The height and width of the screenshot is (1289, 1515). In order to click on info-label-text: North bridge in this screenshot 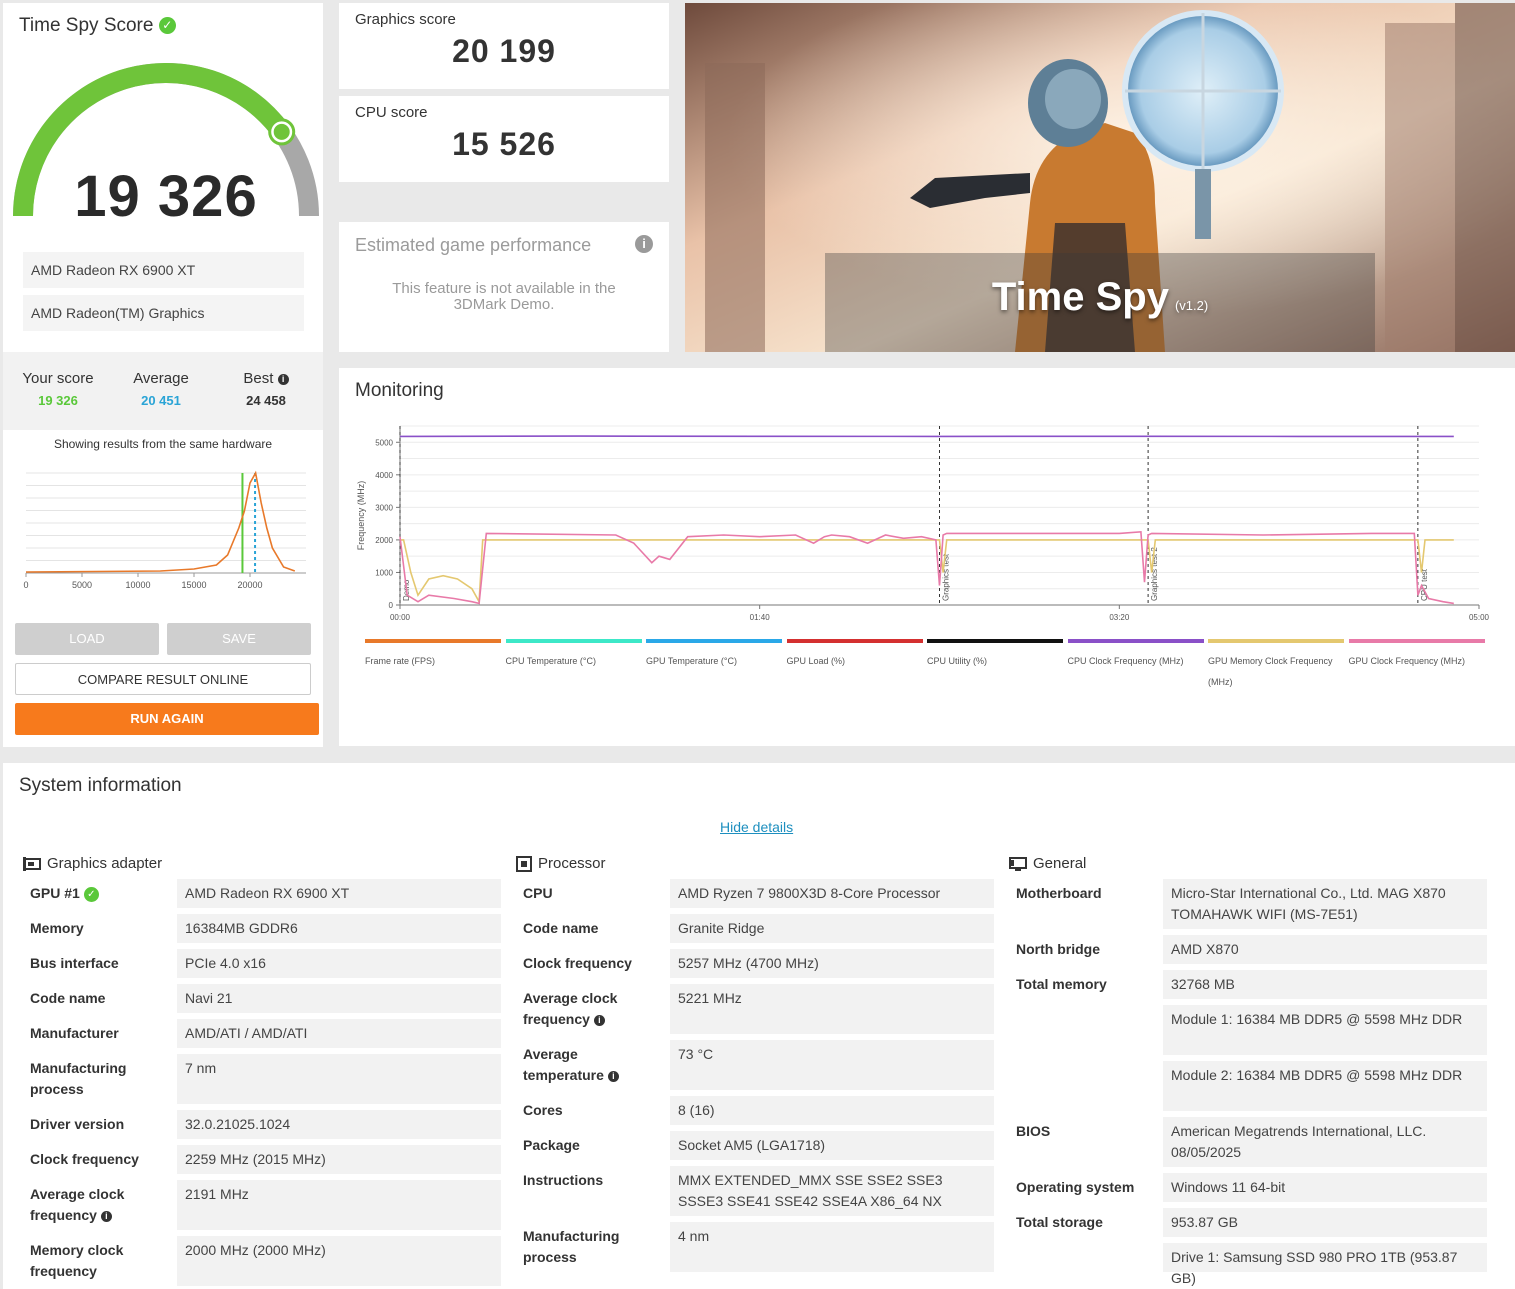, I will do `click(1058, 949)`.